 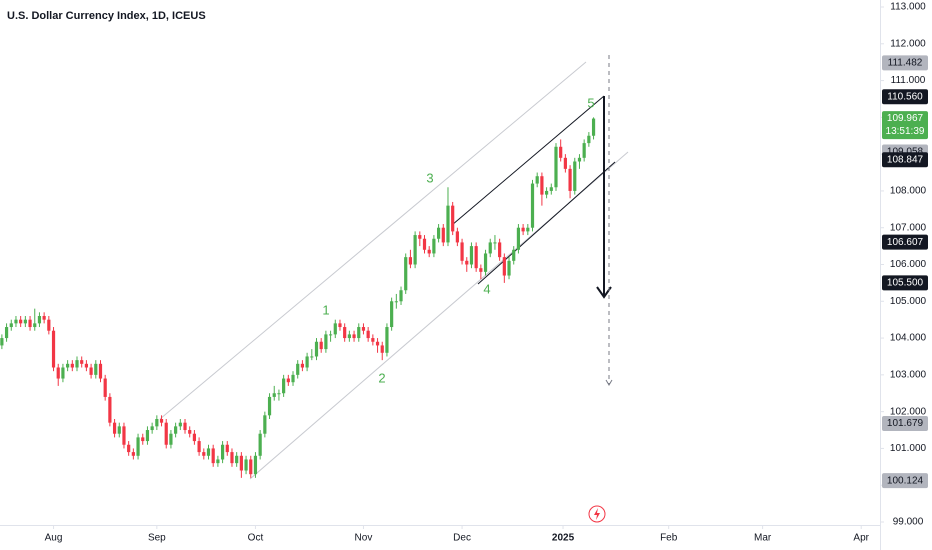 I want to click on x-tick-label: Dec, so click(x=462, y=538).